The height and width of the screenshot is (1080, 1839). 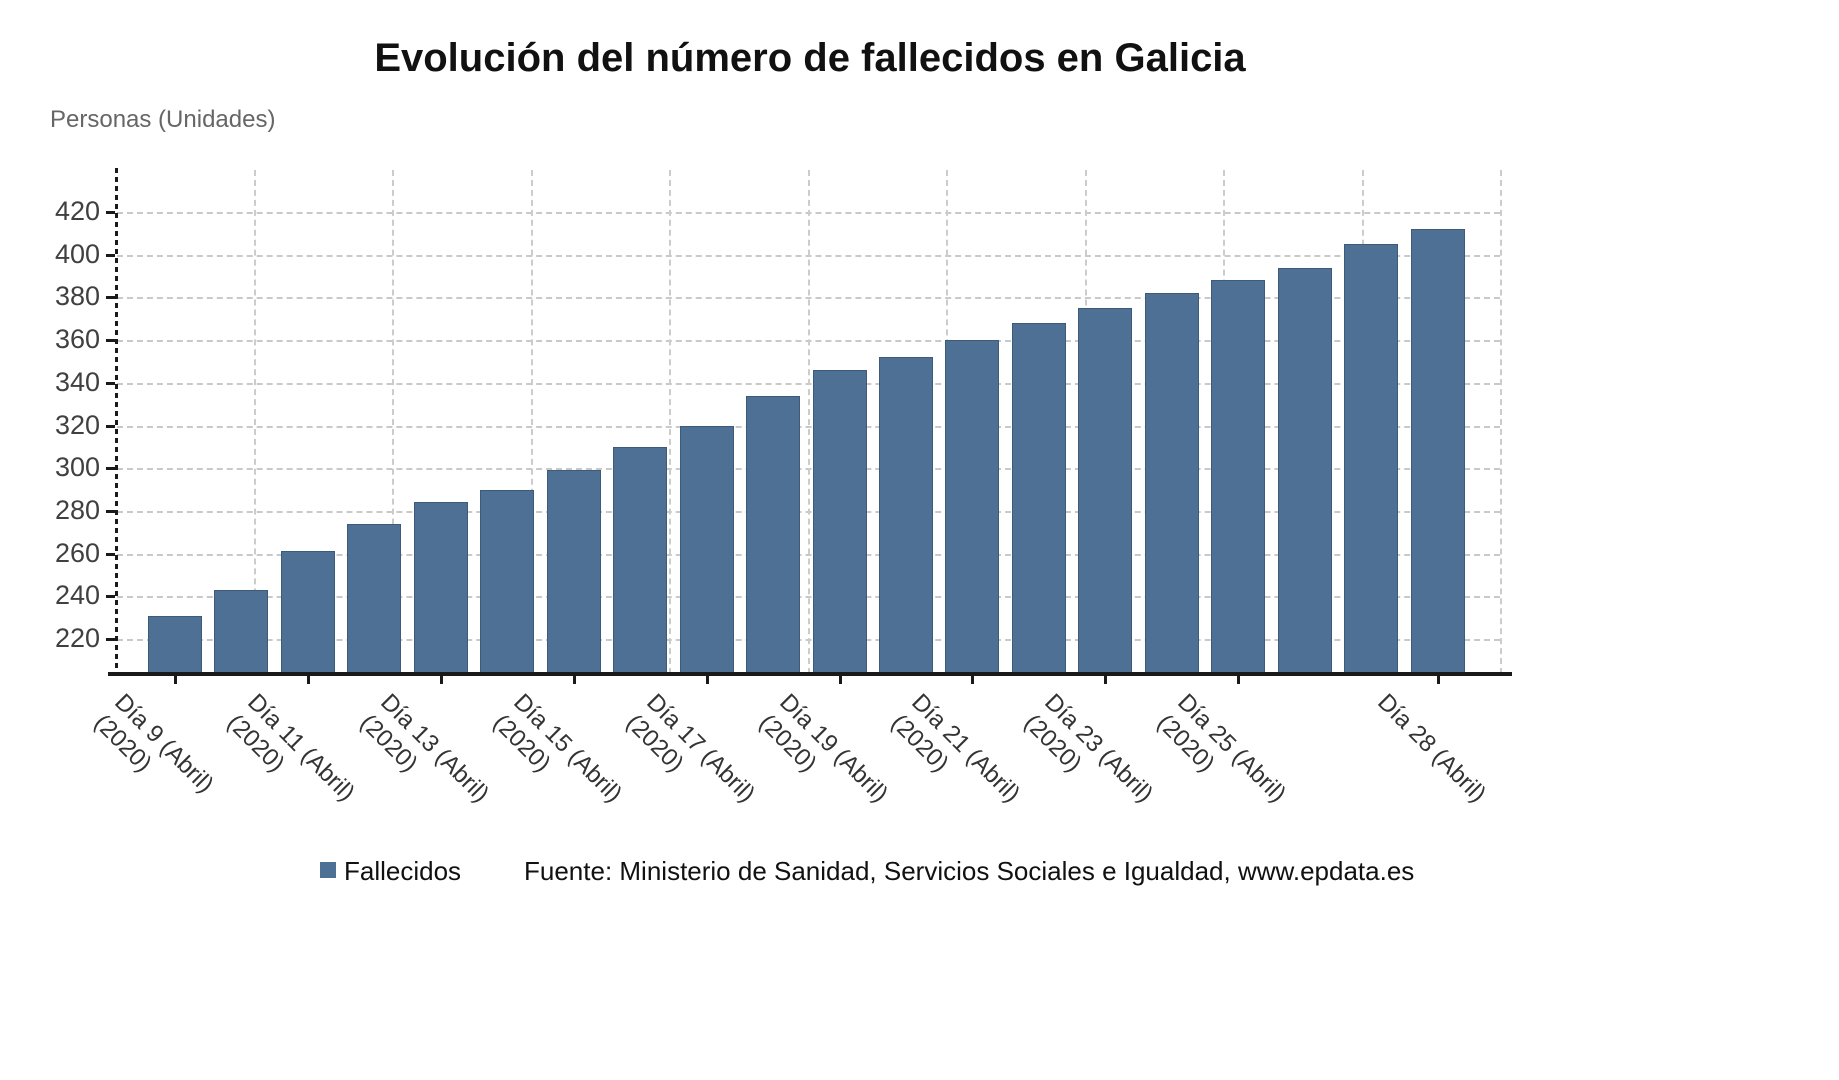 I want to click on bar-dia--10-2020-, so click(x=241, y=632).